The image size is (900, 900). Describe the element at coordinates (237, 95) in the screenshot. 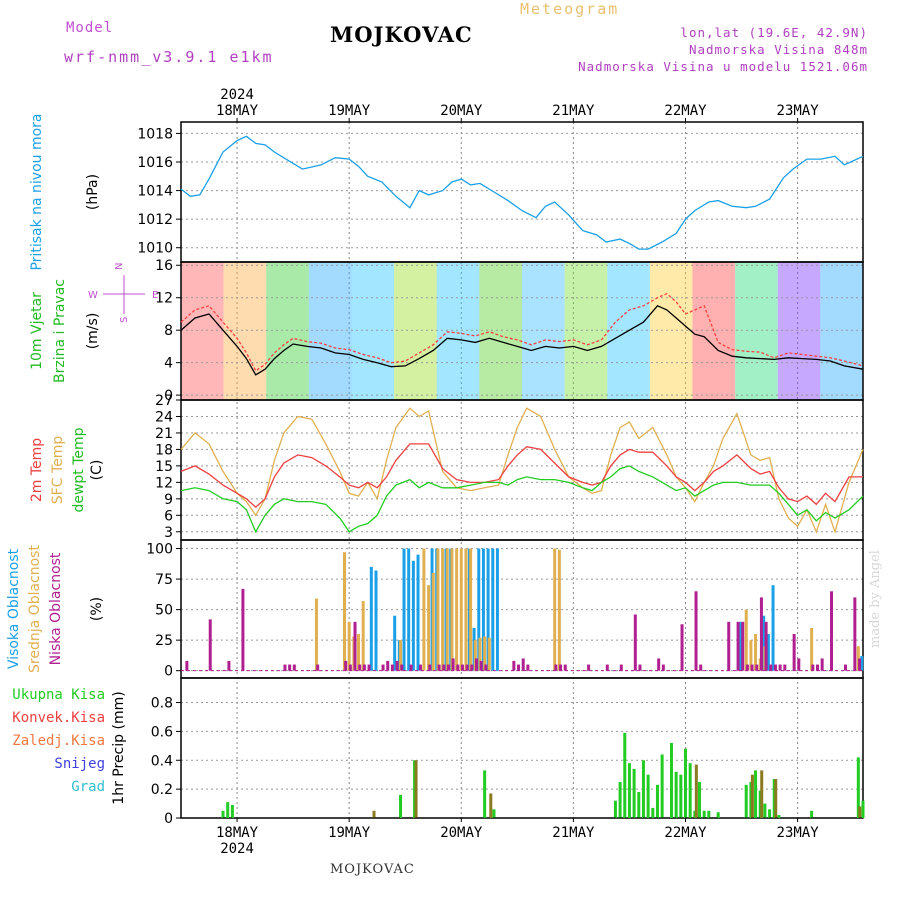

I see `year-label-top: 2024` at that location.